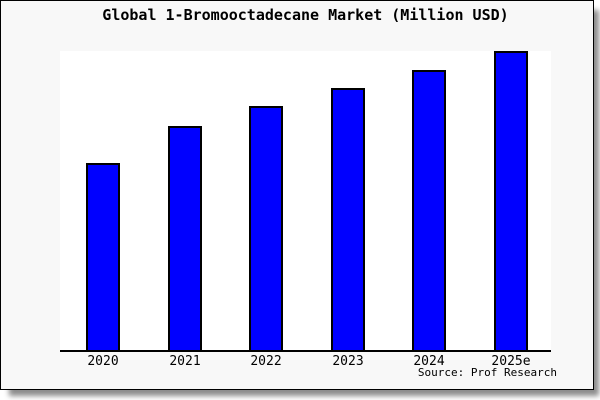  I want to click on bar-2021, so click(185, 238).